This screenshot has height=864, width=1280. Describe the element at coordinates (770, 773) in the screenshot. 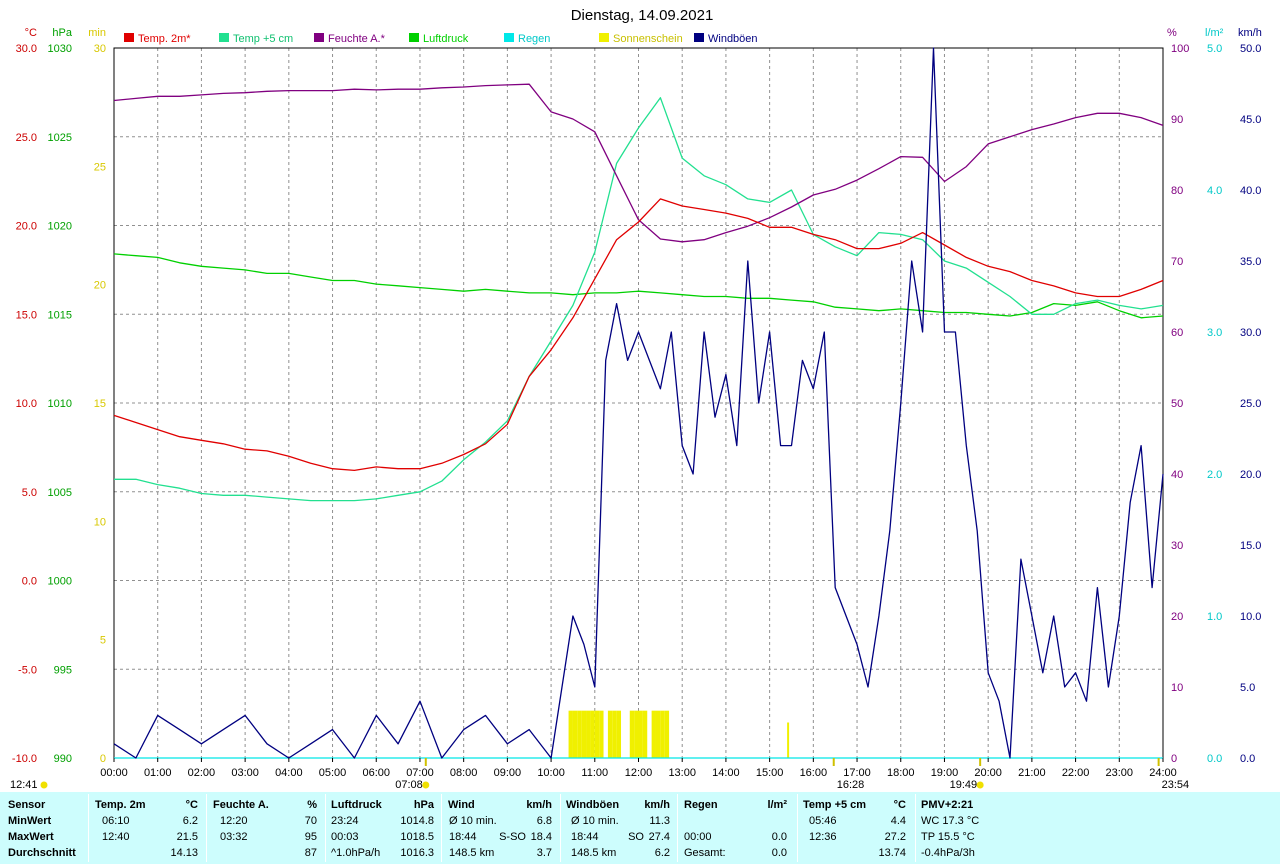

I see `x-tick-label: 15:00` at that location.